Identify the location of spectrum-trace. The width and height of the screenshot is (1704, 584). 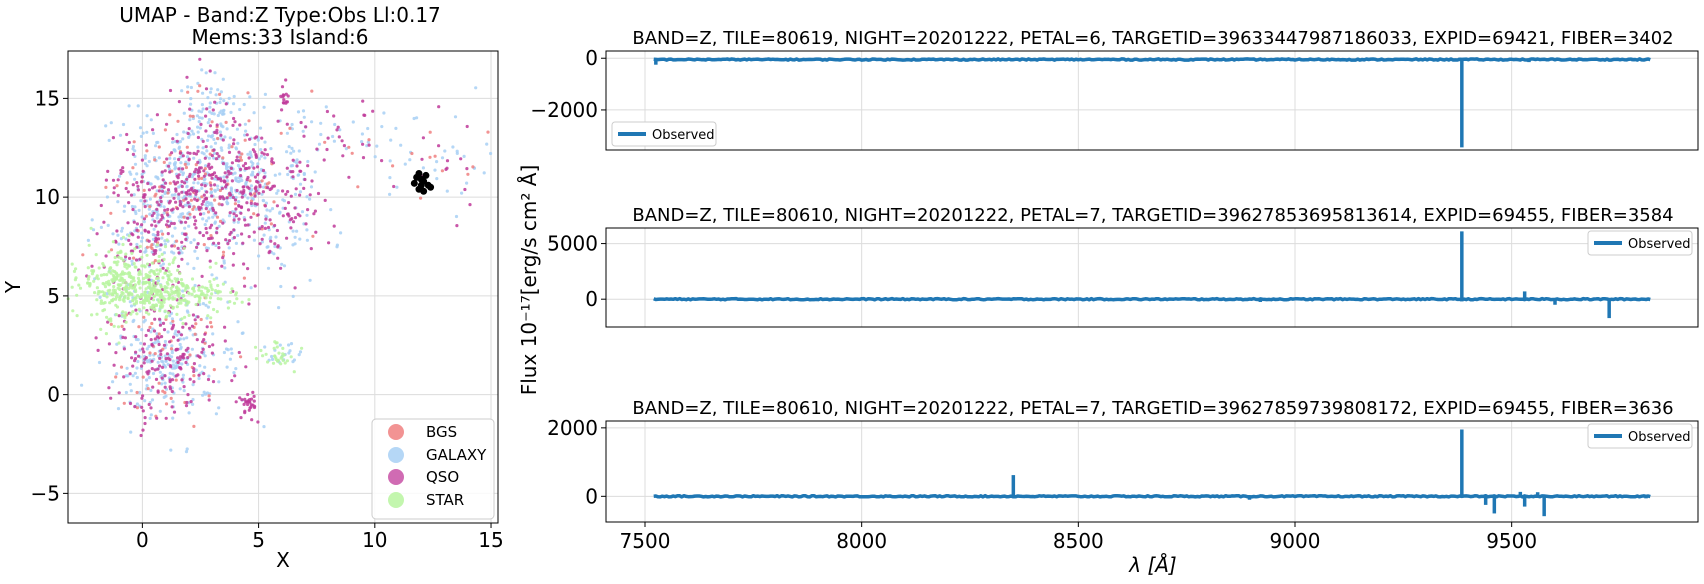
(1152, 299).